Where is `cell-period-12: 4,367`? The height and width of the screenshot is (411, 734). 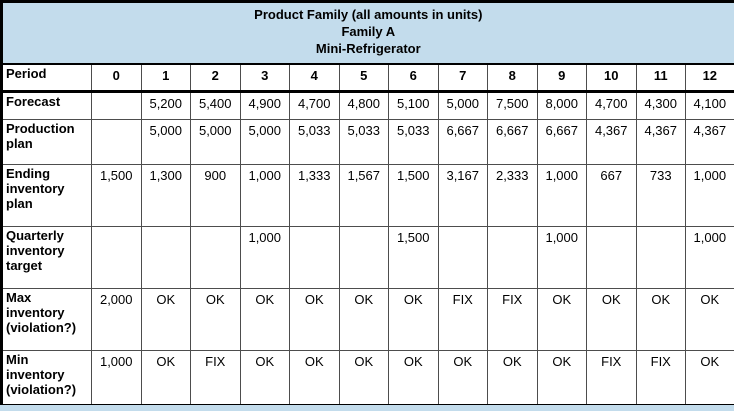 cell-period-12: 4,367 is located at coordinates (709, 142).